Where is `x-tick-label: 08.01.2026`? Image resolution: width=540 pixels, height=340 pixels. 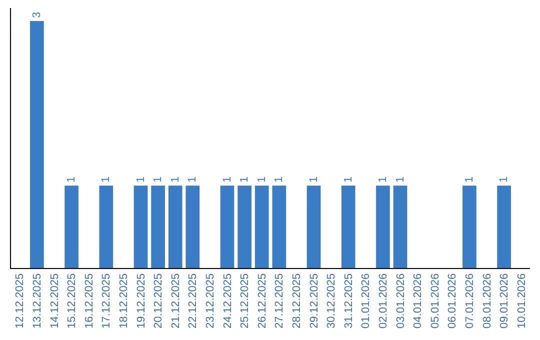 x-tick-label: 08.01.2026 is located at coordinates (487, 300).